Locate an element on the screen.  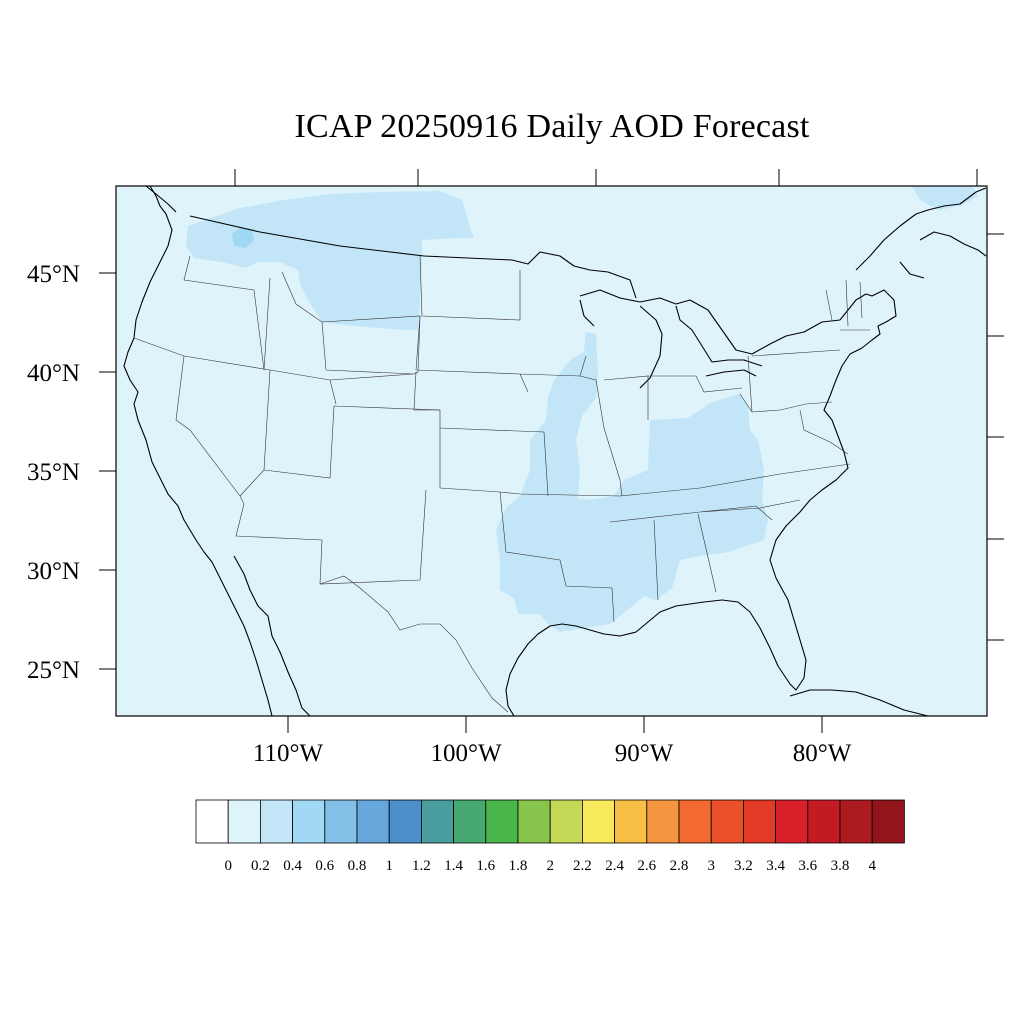
state-lines-west is located at coordinates (287, 380).